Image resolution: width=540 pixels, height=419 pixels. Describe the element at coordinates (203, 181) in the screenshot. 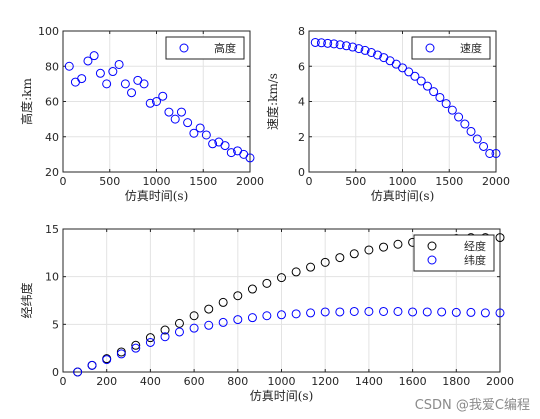

I see `x-tick-label: 1500` at that location.